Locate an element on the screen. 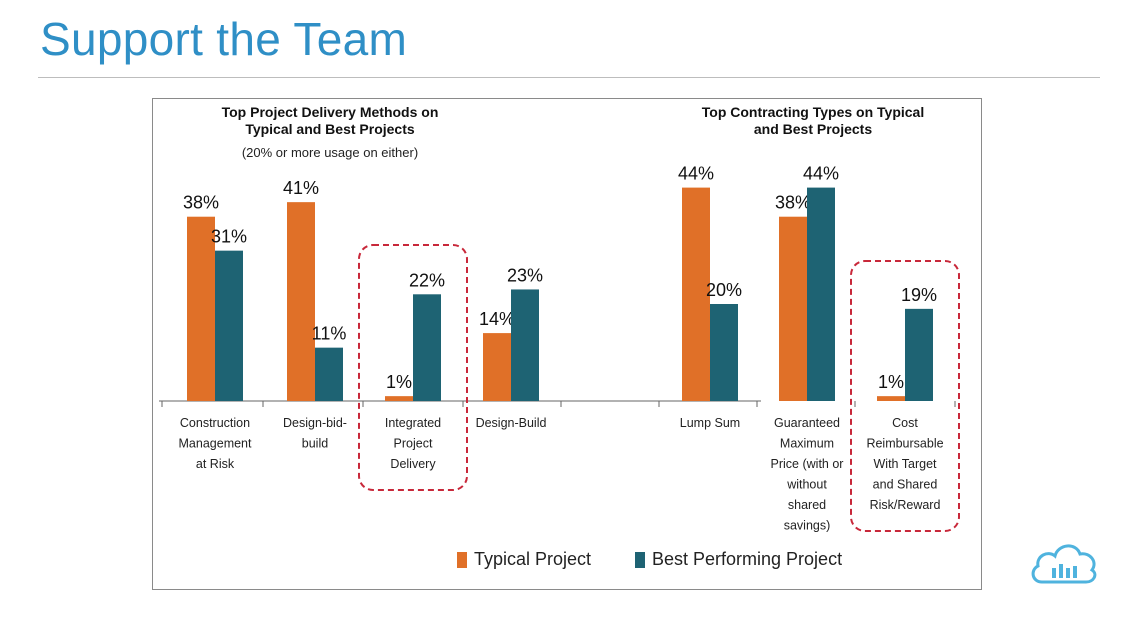 This screenshot has height=630, width=1123. category-label: build is located at coordinates (315, 444).